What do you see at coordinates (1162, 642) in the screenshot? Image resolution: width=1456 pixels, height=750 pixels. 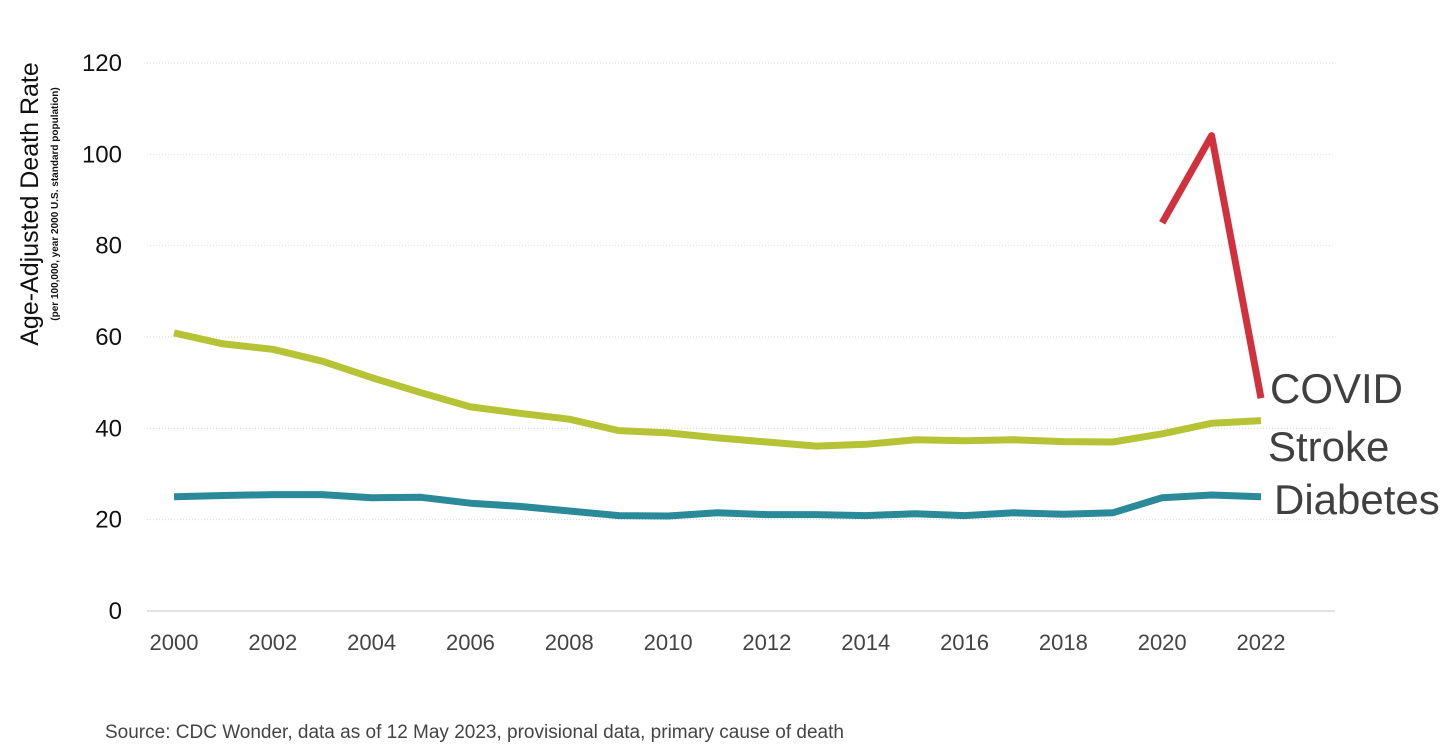 I see `x-tick-label: 2020` at bounding box center [1162, 642].